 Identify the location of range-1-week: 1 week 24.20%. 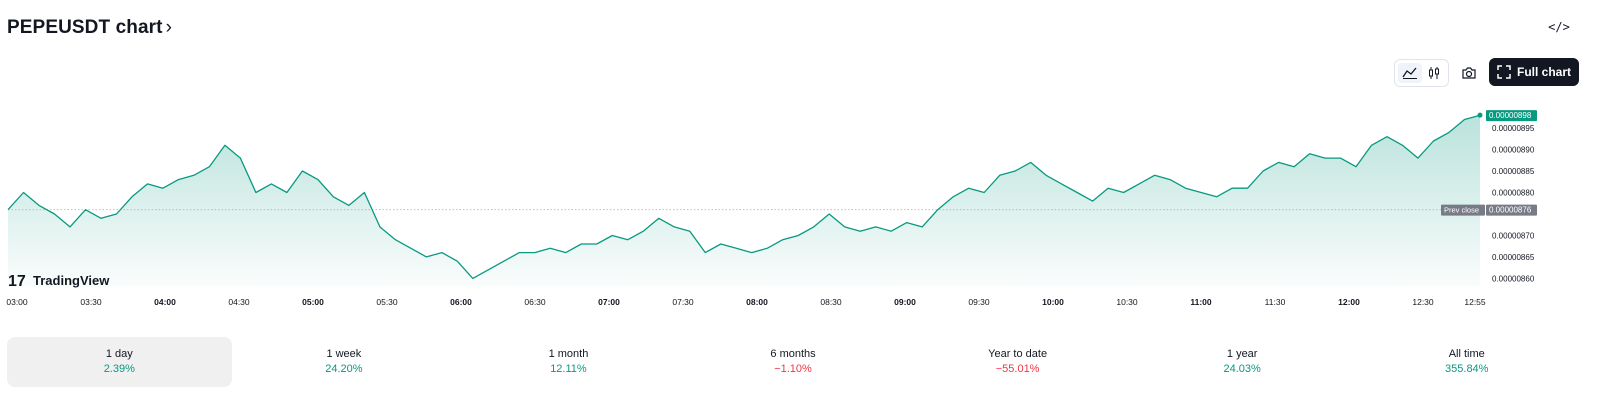
(344, 362).